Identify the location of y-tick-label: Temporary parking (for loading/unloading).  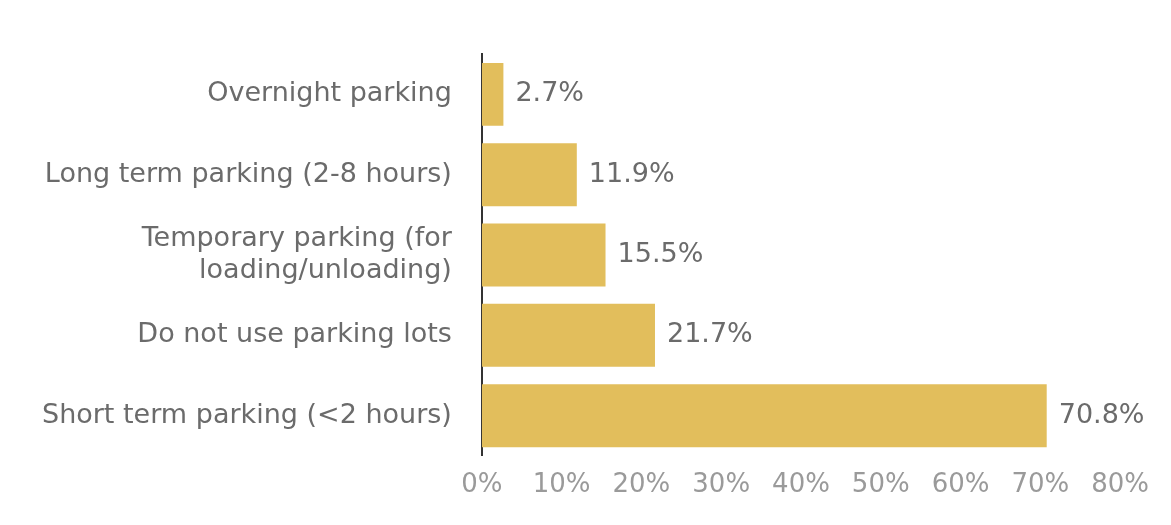
(296, 252).